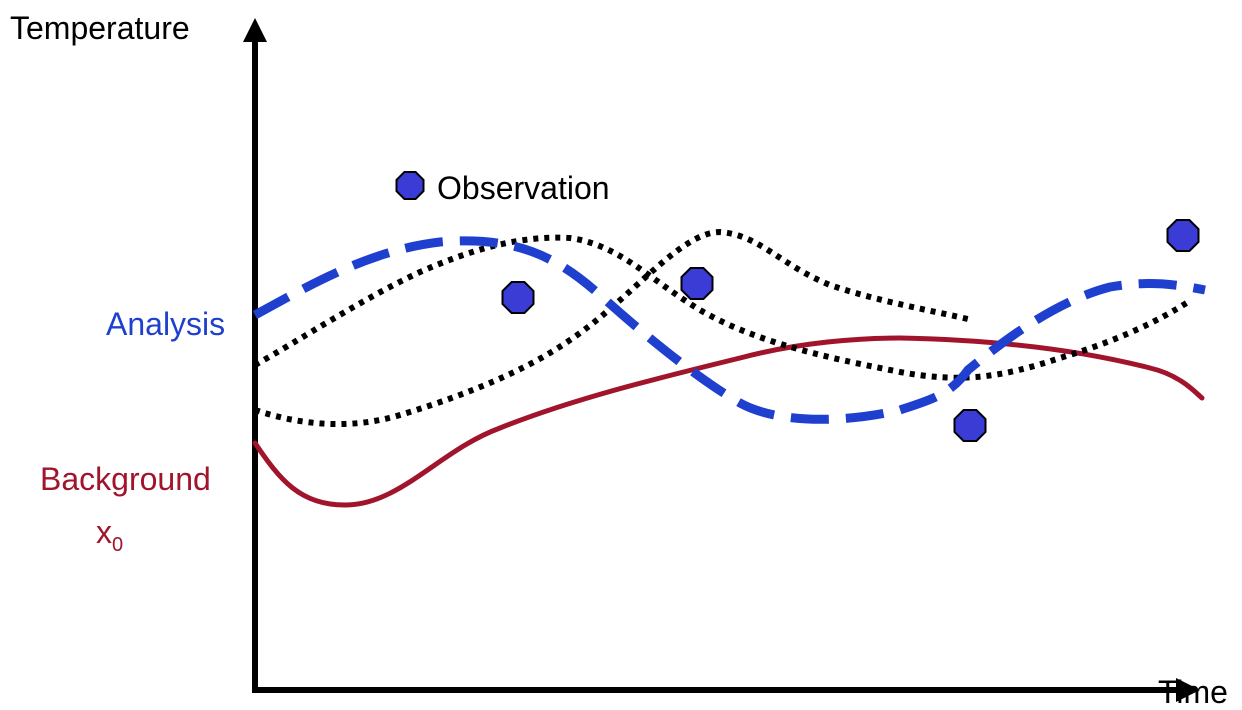 The image size is (1242, 710). What do you see at coordinates (125, 479) in the screenshot?
I see `background-label: Background` at bounding box center [125, 479].